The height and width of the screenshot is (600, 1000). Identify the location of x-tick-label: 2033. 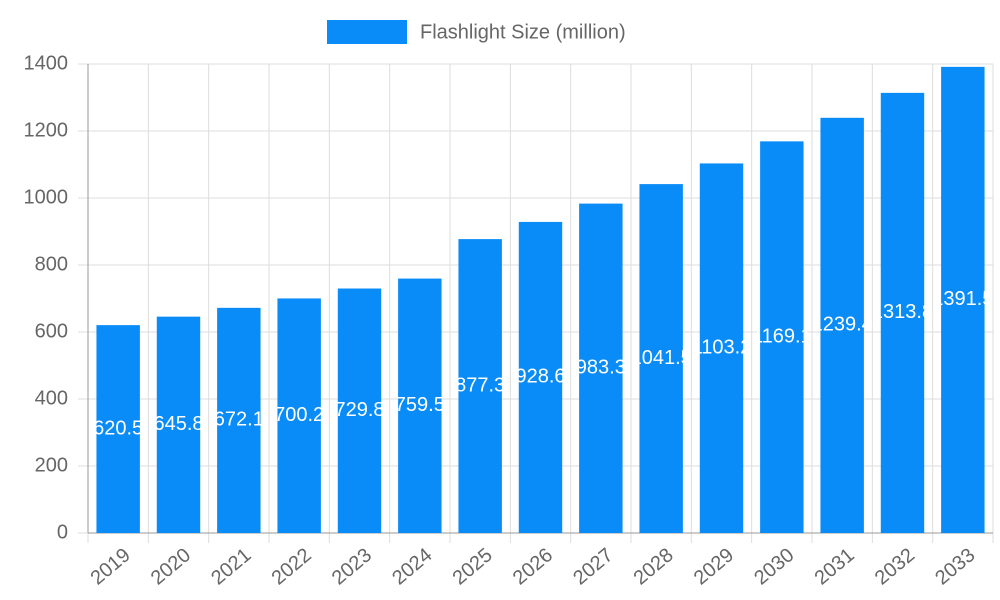
(955, 566).